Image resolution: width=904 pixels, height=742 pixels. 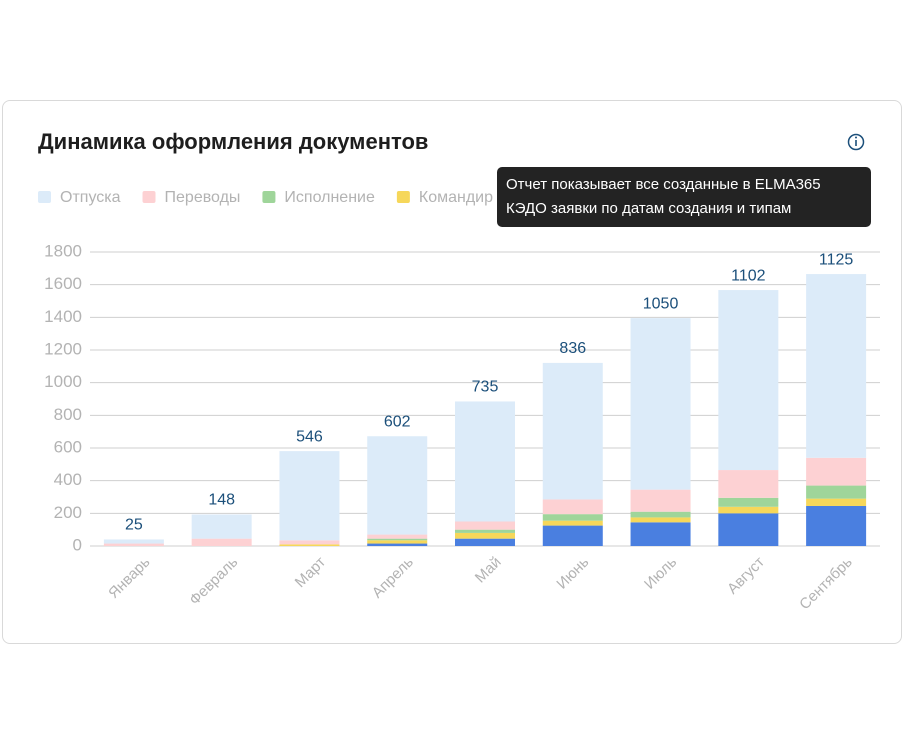 I want to click on legend-label: Отпуска, so click(x=90, y=197).